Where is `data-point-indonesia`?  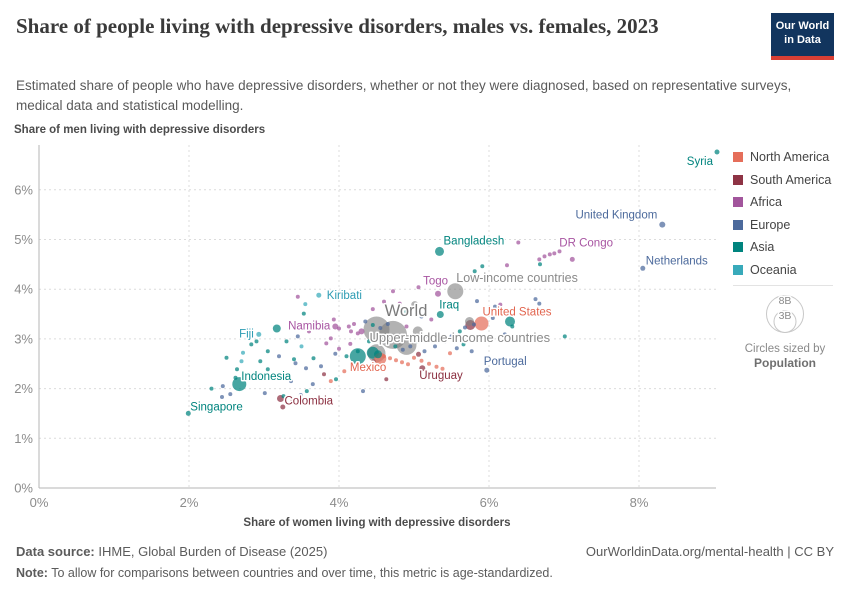
data-point-indonesia is located at coordinates (239, 384).